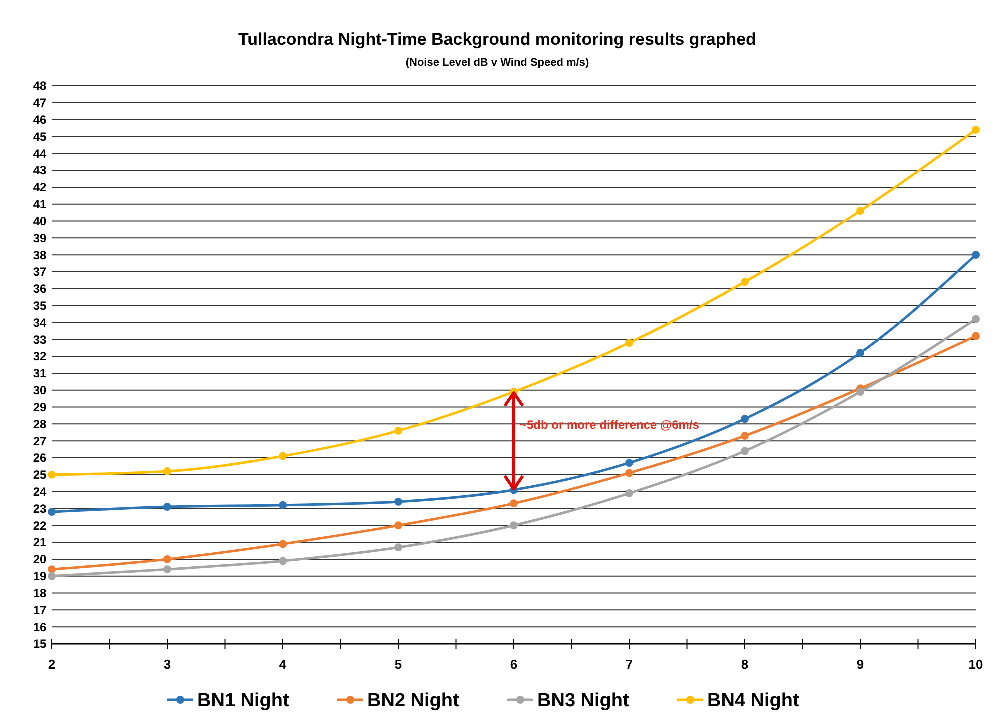 Image resolution: width=995 pixels, height=726 pixels. I want to click on y-tick-label: 23, so click(40, 509).